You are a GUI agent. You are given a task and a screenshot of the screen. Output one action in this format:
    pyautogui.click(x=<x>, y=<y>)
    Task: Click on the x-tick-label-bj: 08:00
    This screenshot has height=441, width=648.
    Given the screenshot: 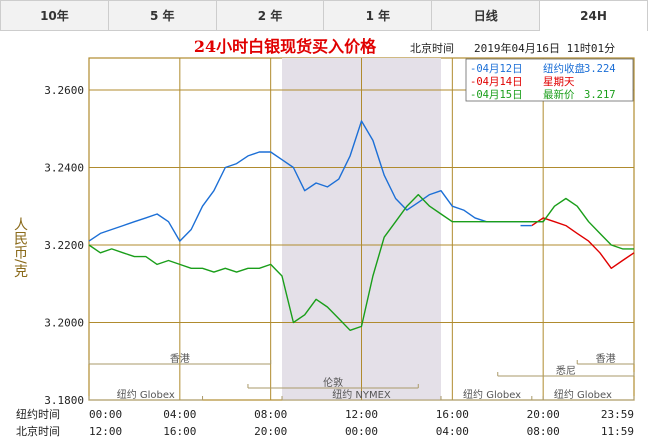 What is the action you would take?
    pyautogui.click(x=543, y=431)
    